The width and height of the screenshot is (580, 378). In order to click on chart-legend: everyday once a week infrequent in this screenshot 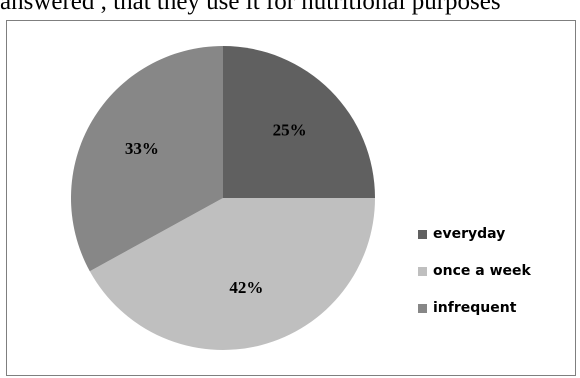, I will do `click(474, 279)`.